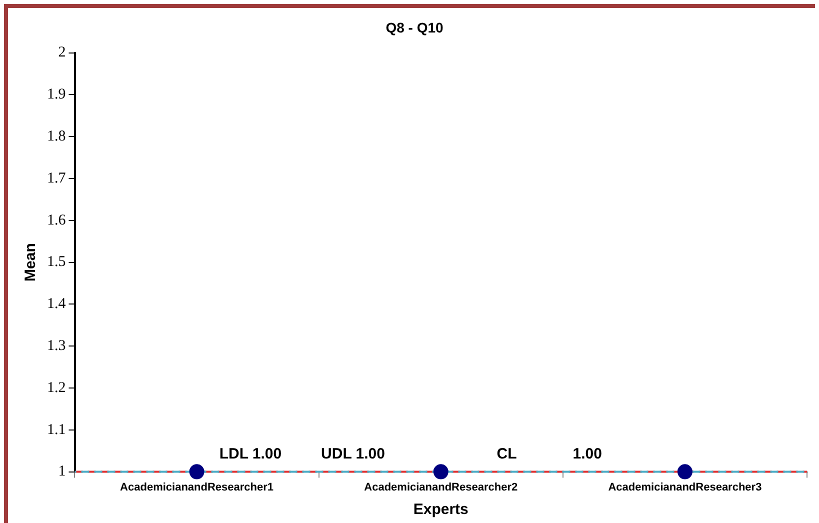 The width and height of the screenshot is (819, 523). What do you see at coordinates (353, 453) in the screenshot?
I see `annotation: UDL 1.00` at bounding box center [353, 453].